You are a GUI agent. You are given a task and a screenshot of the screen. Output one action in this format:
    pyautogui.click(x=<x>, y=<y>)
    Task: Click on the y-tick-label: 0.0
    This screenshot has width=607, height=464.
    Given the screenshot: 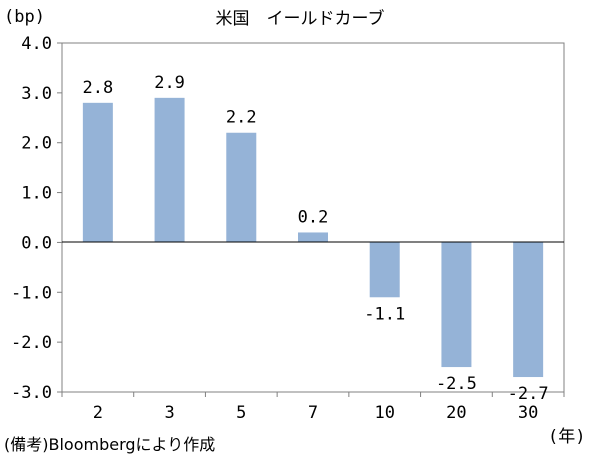 What is the action you would take?
    pyautogui.click(x=36, y=243)
    